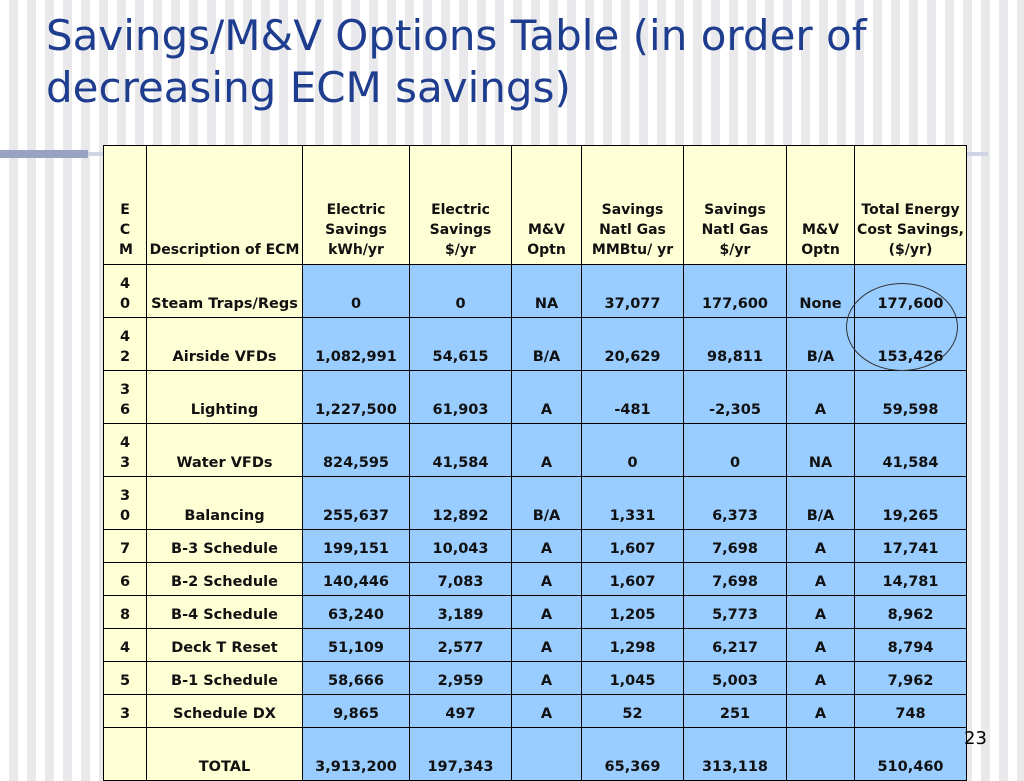 This screenshot has height=781, width=1024. What do you see at coordinates (910, 549) in the screenshot?
I see `cell-text: 17,741` at bounding box center [910, 549].